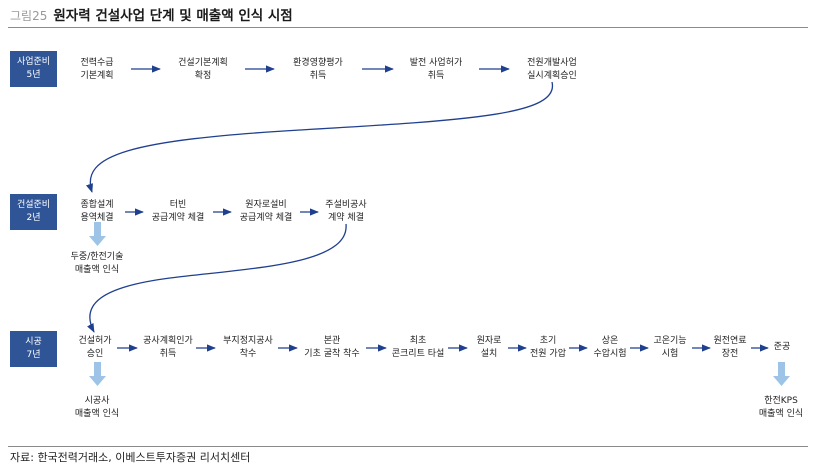 The width and height of the screenshot is (816, 466). Describe the element at coordinates (610, 353) in the screenshot. I see `step-line: 수압시험` at that location.